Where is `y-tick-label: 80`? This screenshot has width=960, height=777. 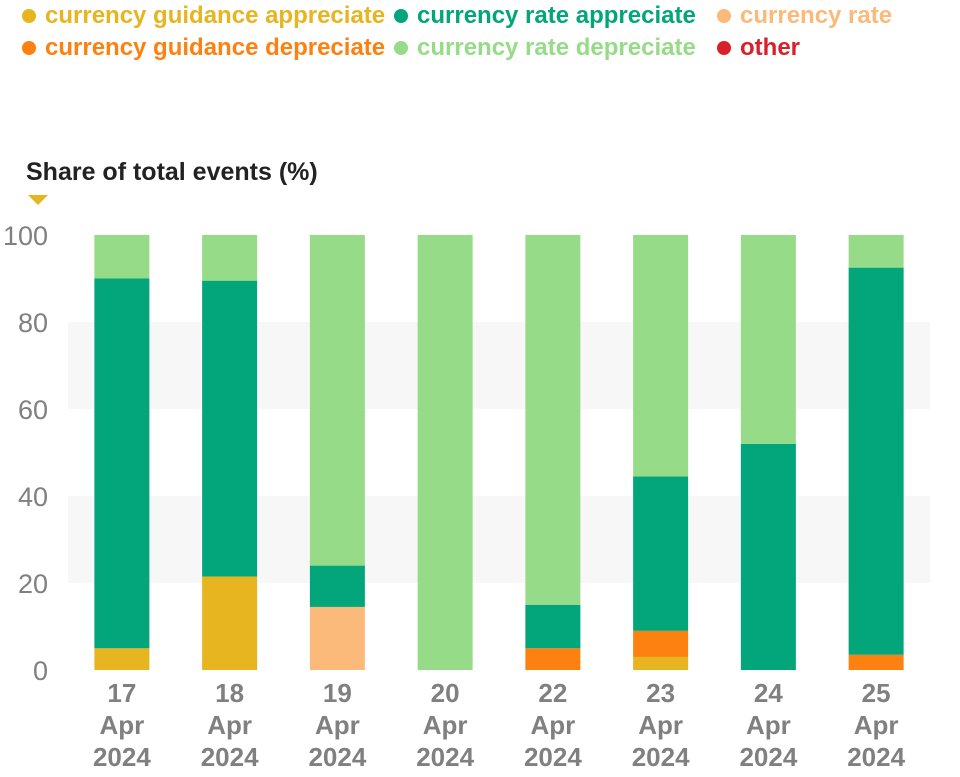
y-tick-label: 80 is located at coordinates (33, 323).